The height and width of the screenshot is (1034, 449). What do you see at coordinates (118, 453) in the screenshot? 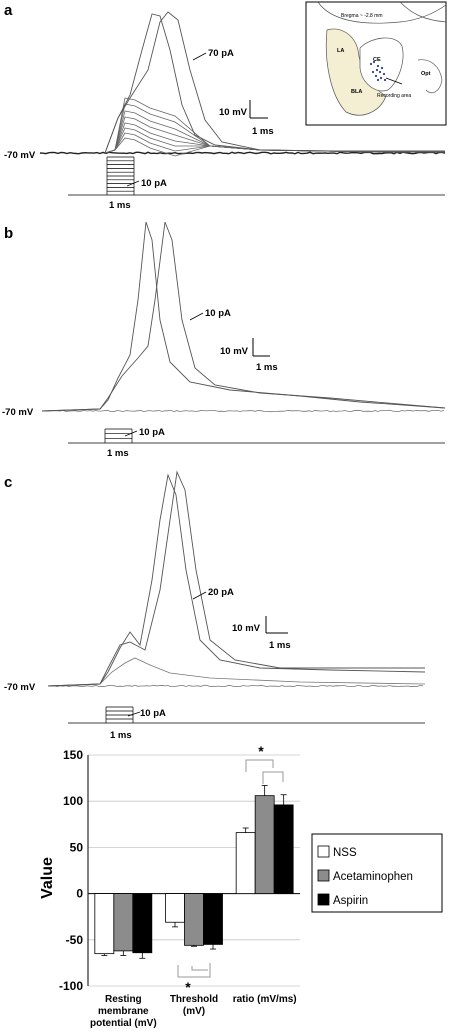
I see `panel-b-time-label: 1 ms` at bounding box center [118, 453].